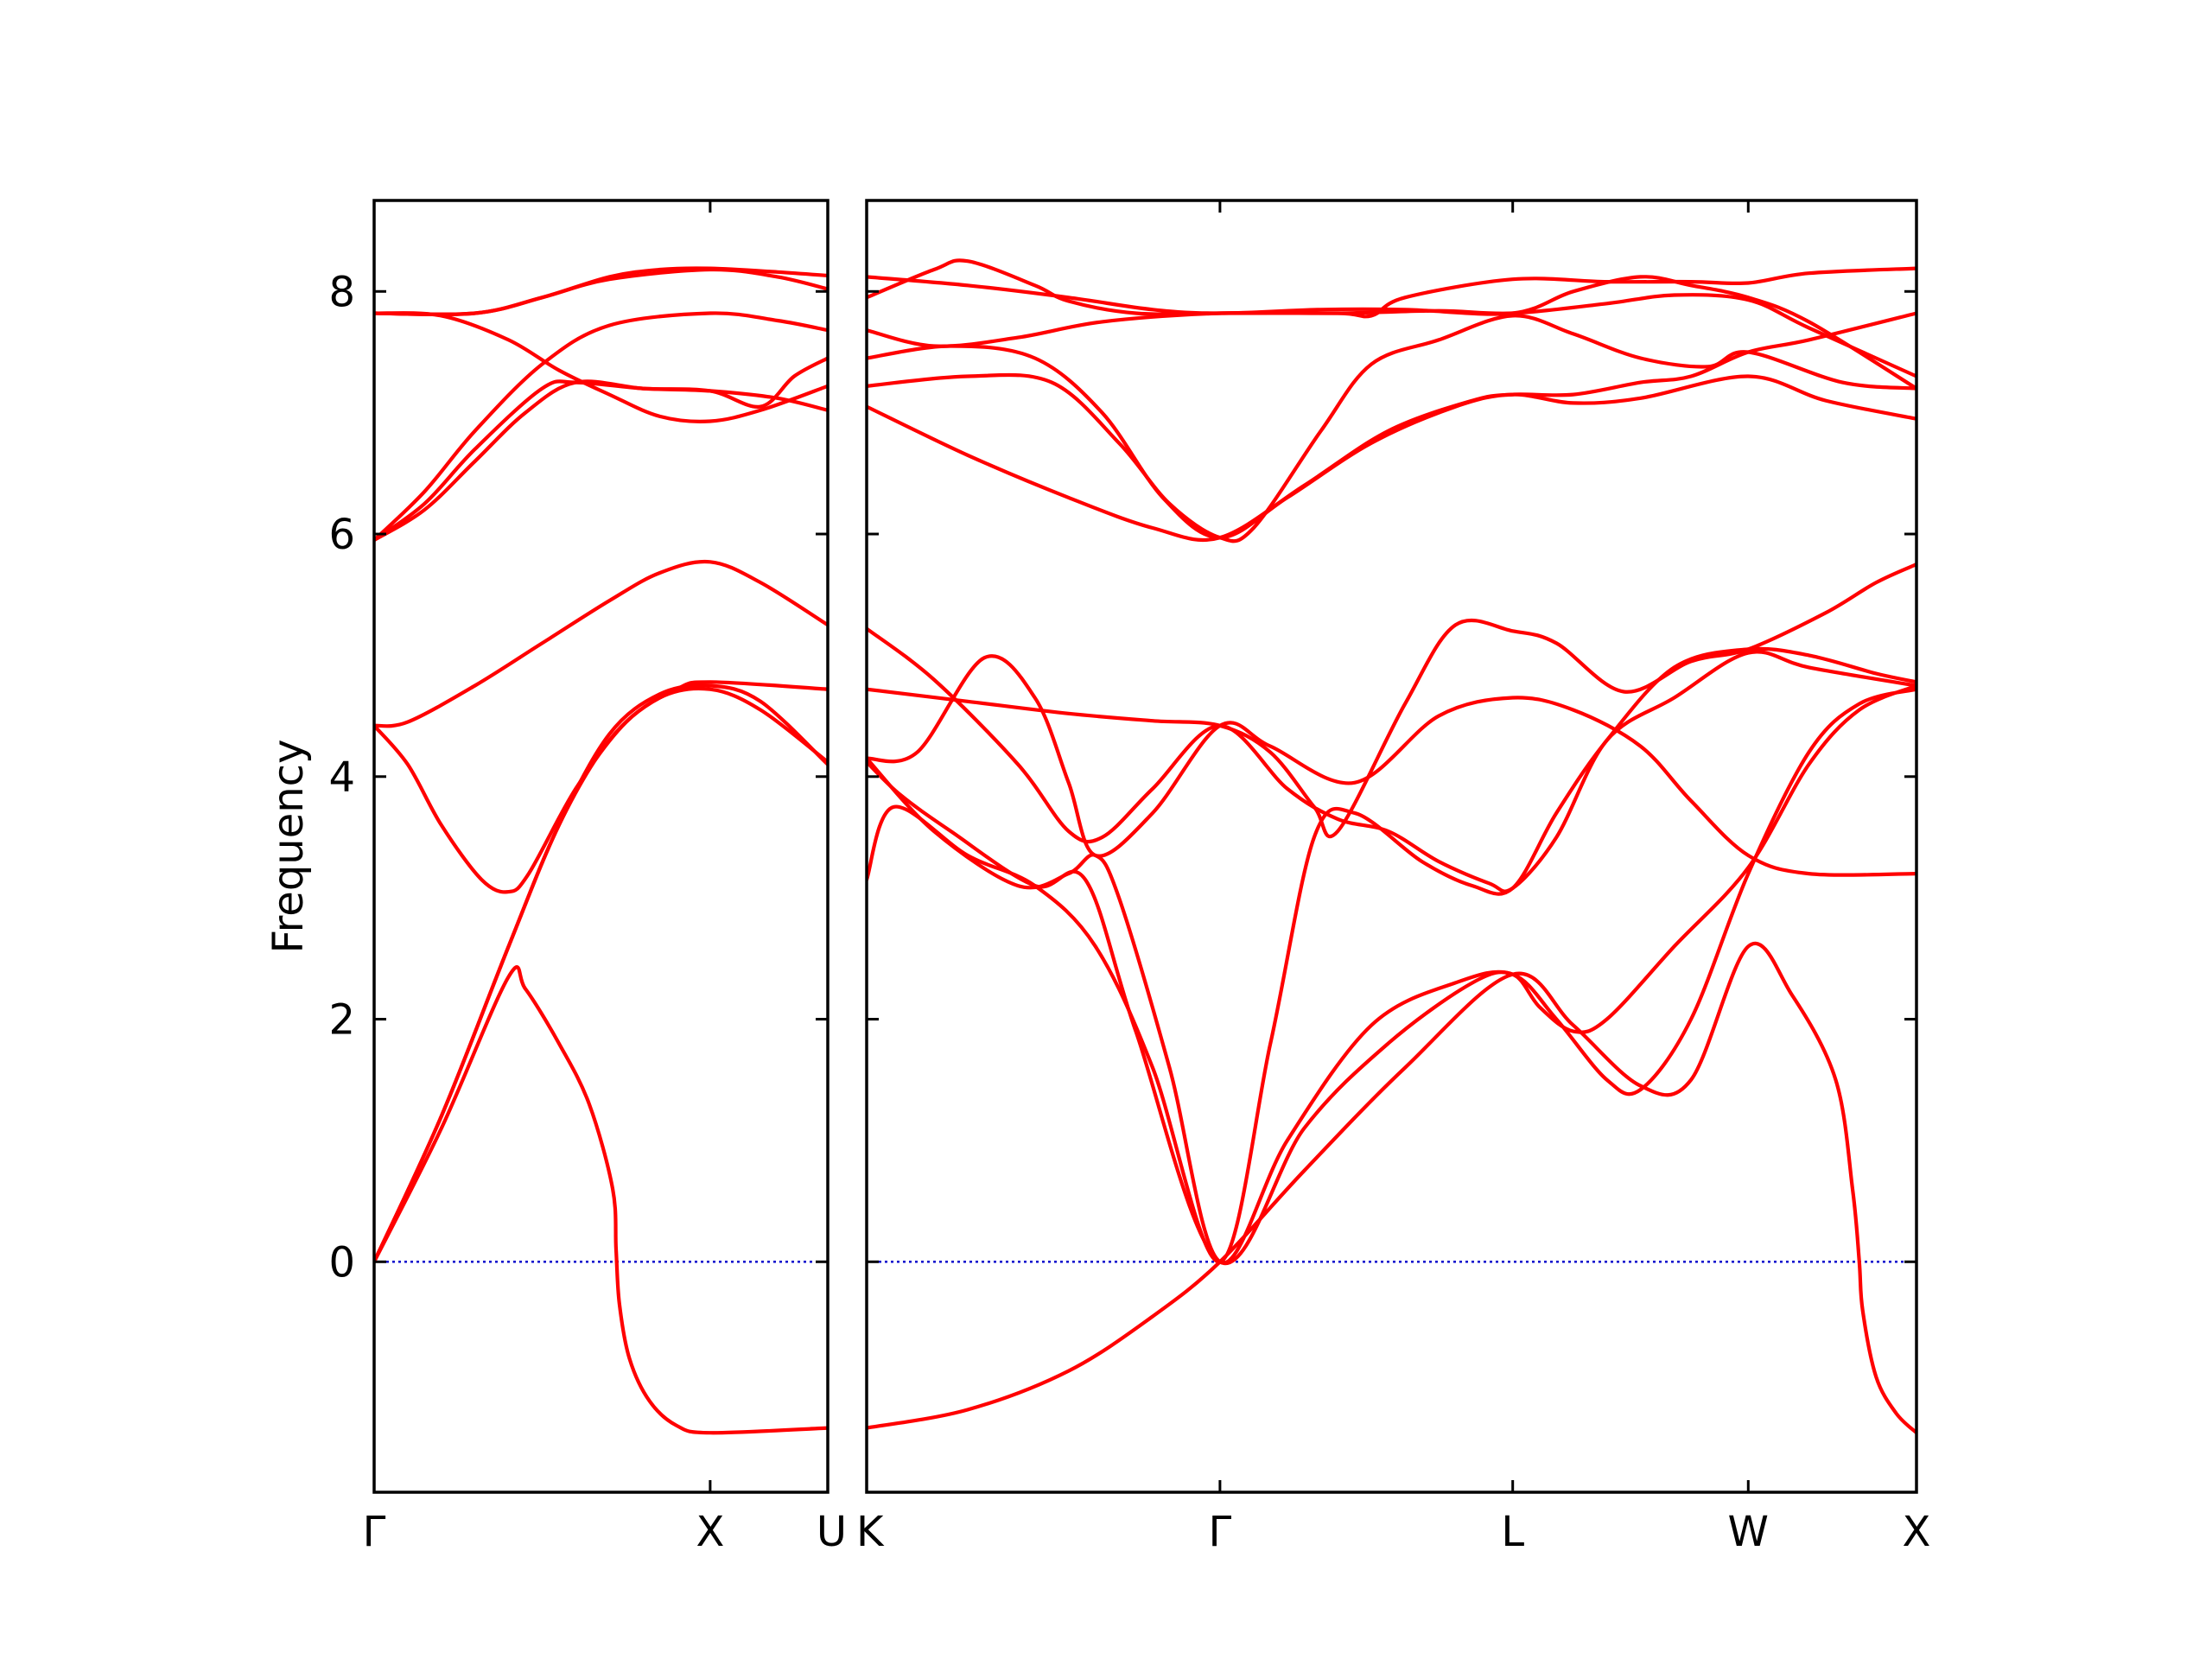 The height and width of the screenshot is (1659, 2212). Describe the element at coordinates (870, 1532) in the screenshot. I see `x-tick-label: K` at that location.